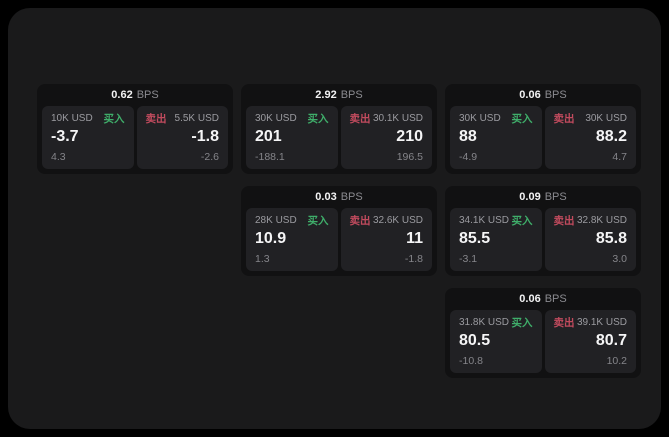 This screenshot has height=437, width=669. What do you see at coordinates (484, 220) in the screenshot?
I see `buy-amount-label: 34.1K USD` at bounding box center [484, 220].